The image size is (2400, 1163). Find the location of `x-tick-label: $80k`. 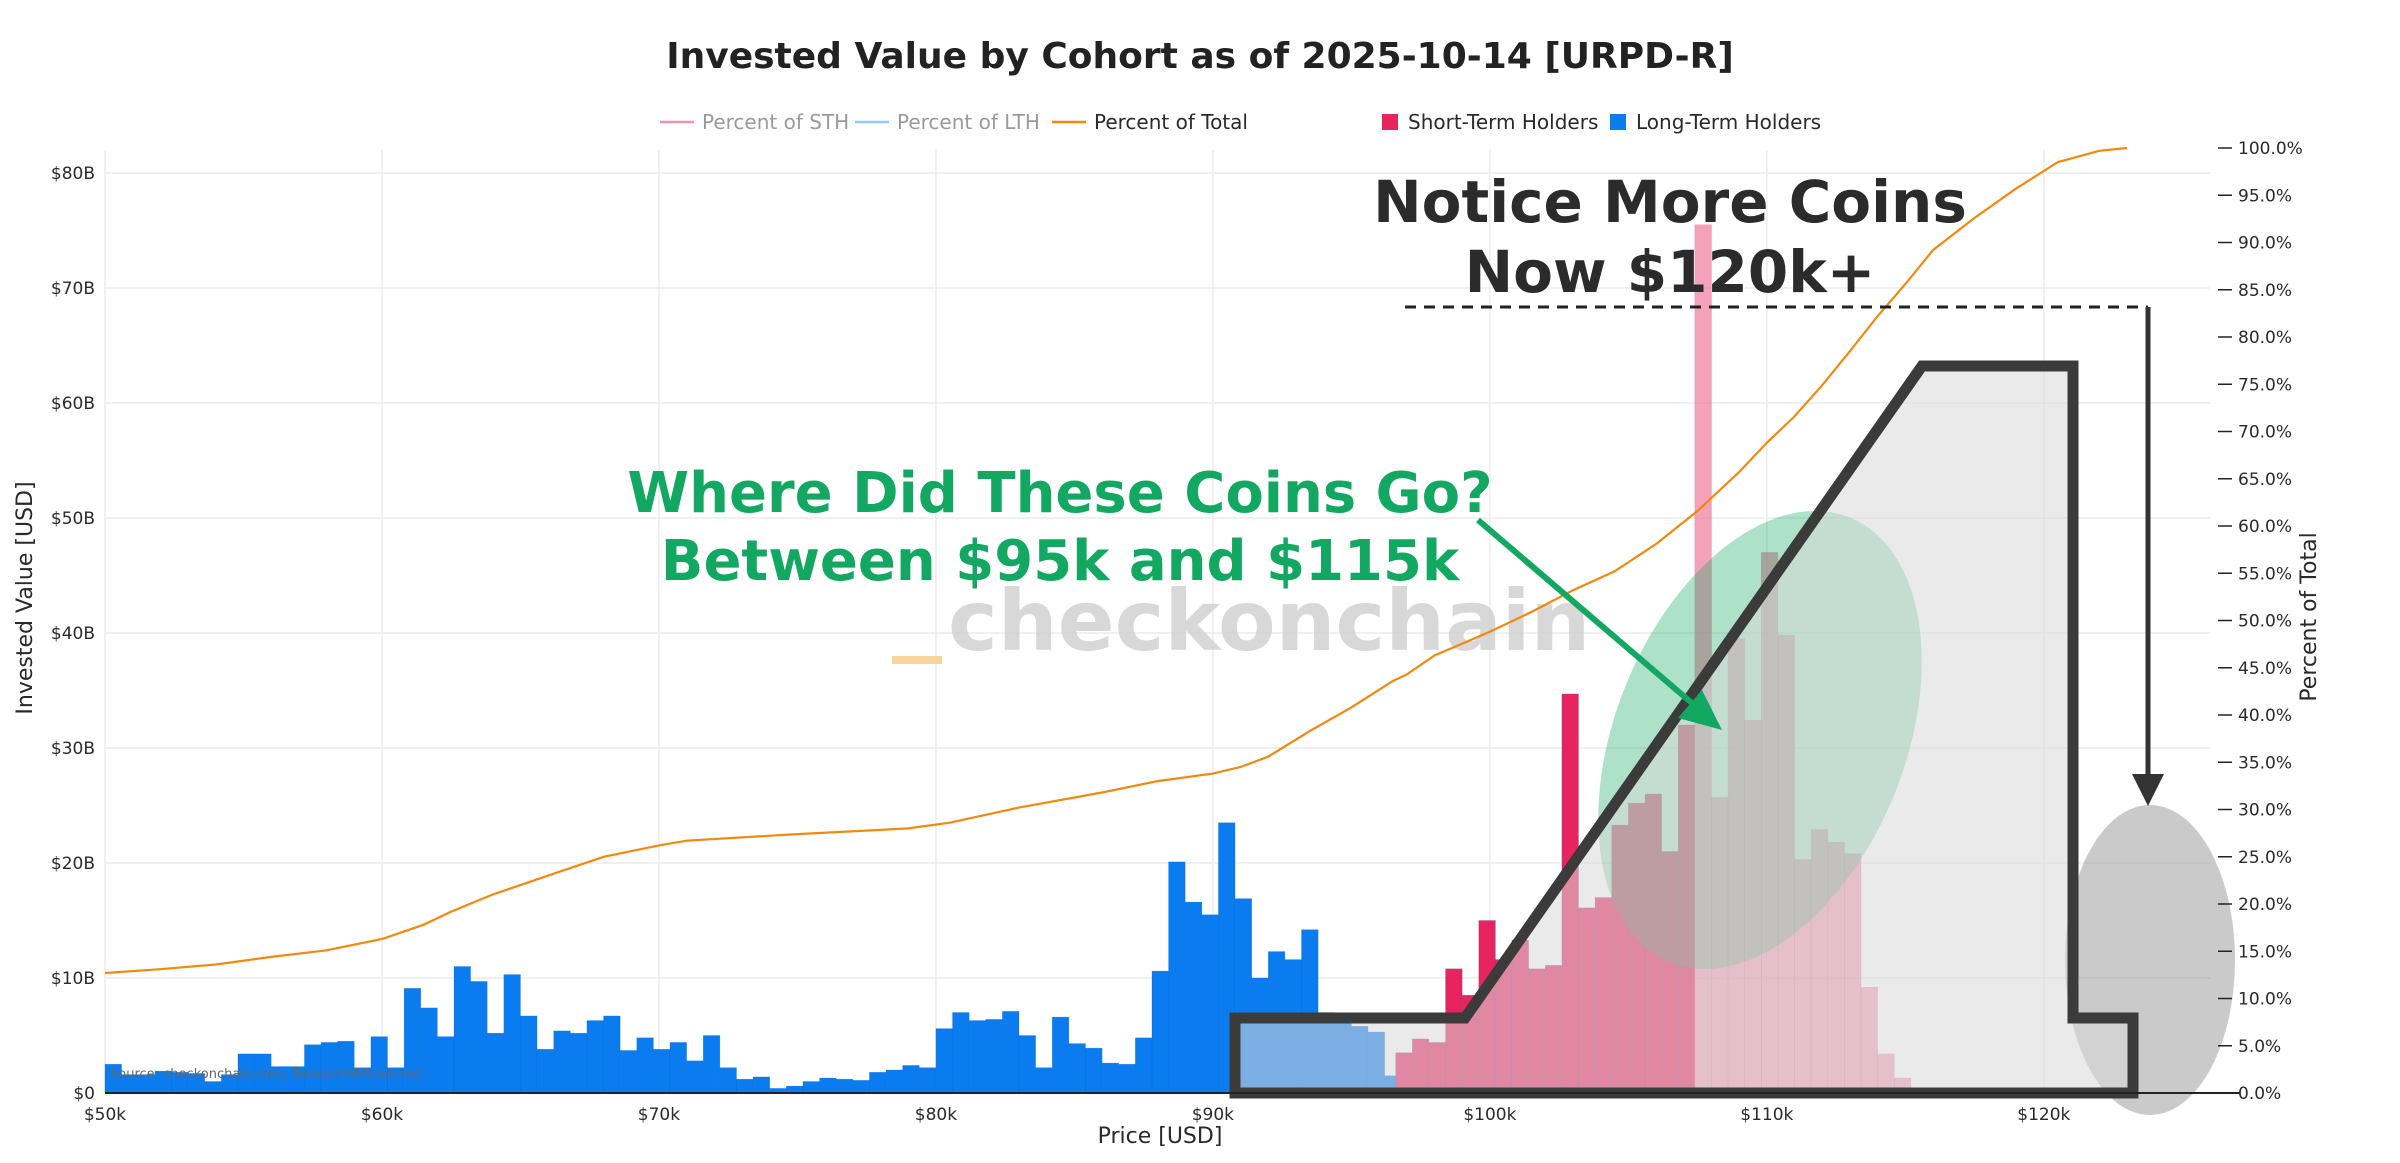

x-tick-label: $80k is located at coordinates (936, 1115).